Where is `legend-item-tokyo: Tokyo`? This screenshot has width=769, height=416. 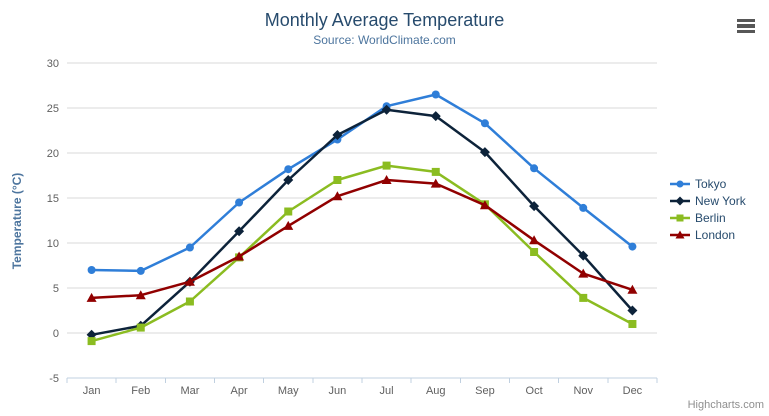 legend-item-tokyo: Tokyo is located at coordinates (708, 184).